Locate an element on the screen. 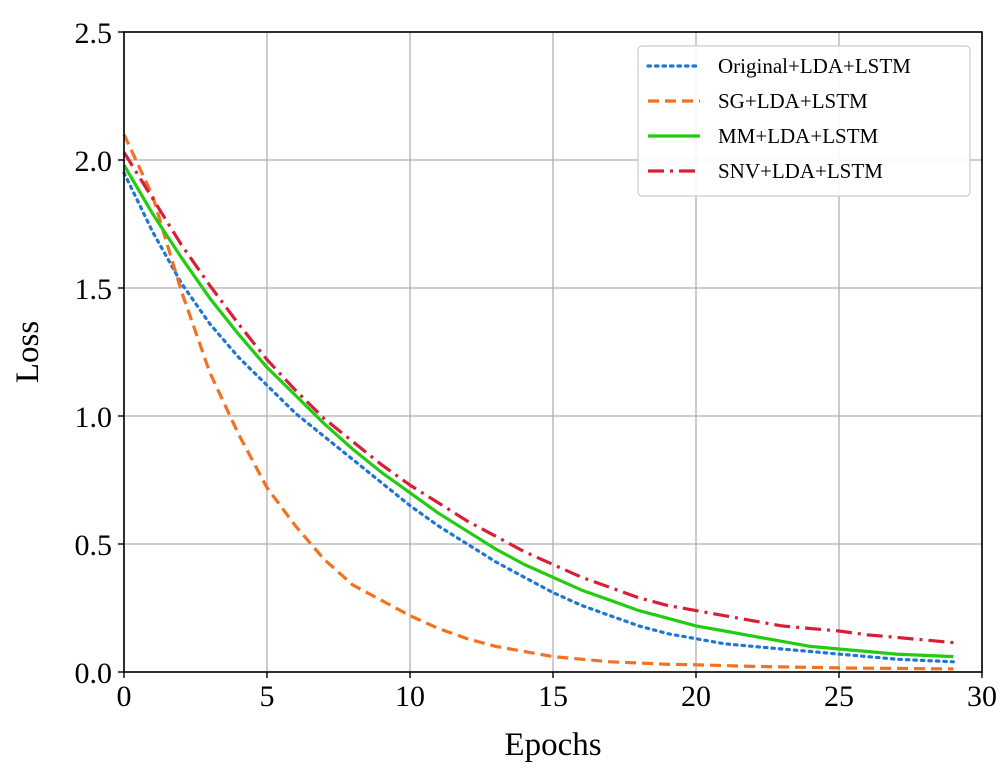 The width and height of the screenshot is (1000, 769). y-tick-label: 1.5 is located at coordinates (94, 289).